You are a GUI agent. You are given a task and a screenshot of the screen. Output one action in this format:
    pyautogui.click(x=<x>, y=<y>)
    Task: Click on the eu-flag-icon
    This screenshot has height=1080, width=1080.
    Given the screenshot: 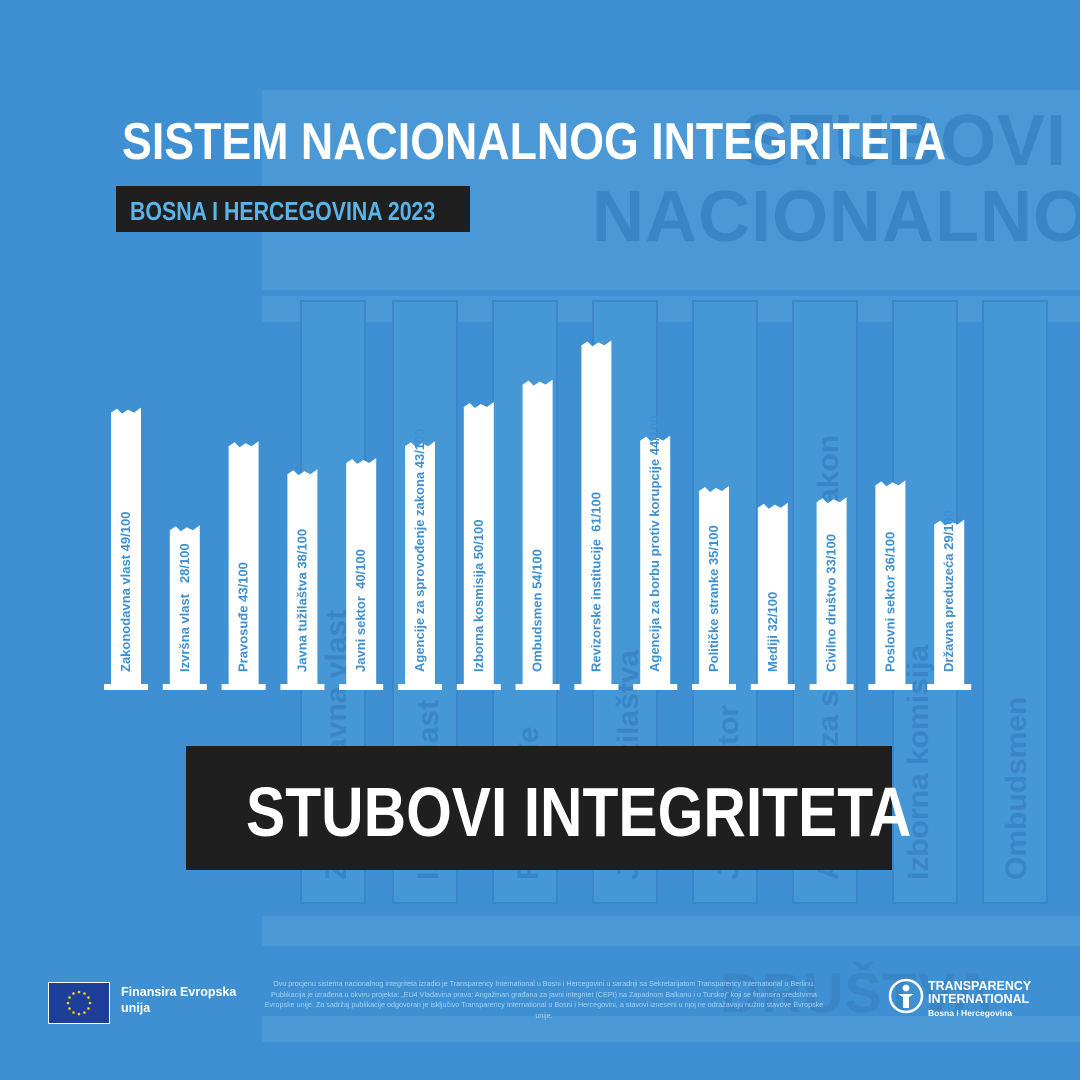 What is the action you would take?
    pyautogui.click(x=79, y=1003)
    